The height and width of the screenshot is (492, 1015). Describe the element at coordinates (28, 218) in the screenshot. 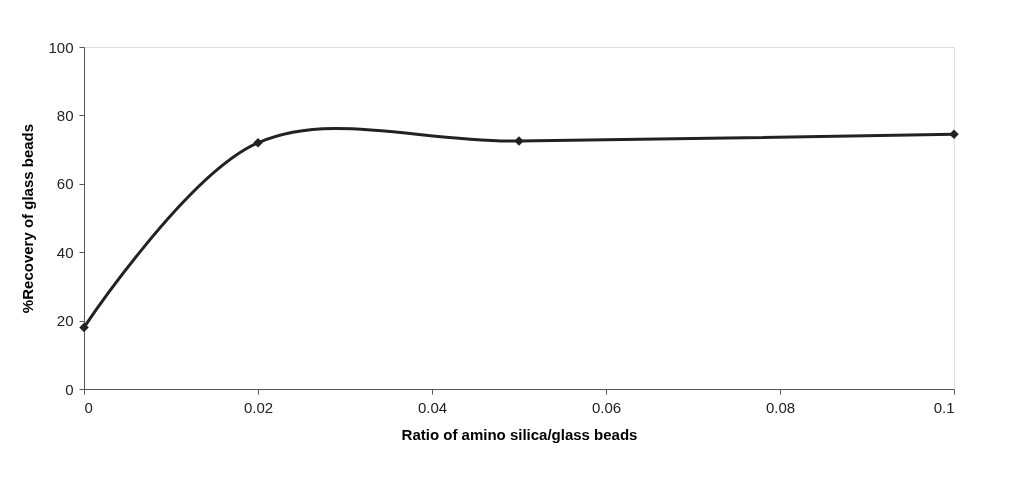

I see `y-axis-title: %Recovery of glass beads` at that location.